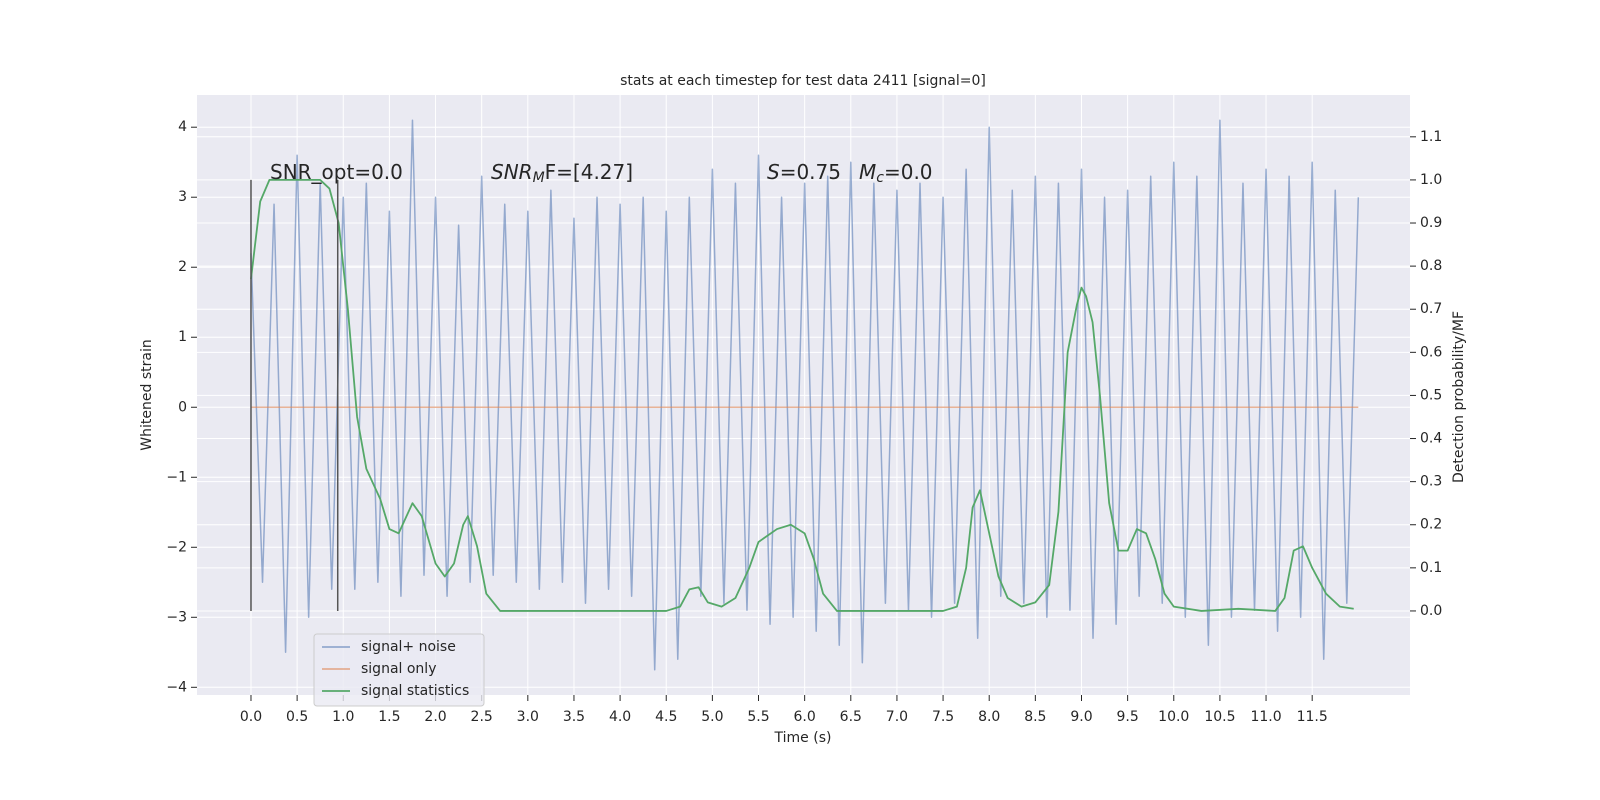 This screenshot has width=1600, height=800. What do you see at coordinates (1431, 180) in the screenshot?
I see `y2-tick-label: 1.0` at bounding box center [1431, 180].